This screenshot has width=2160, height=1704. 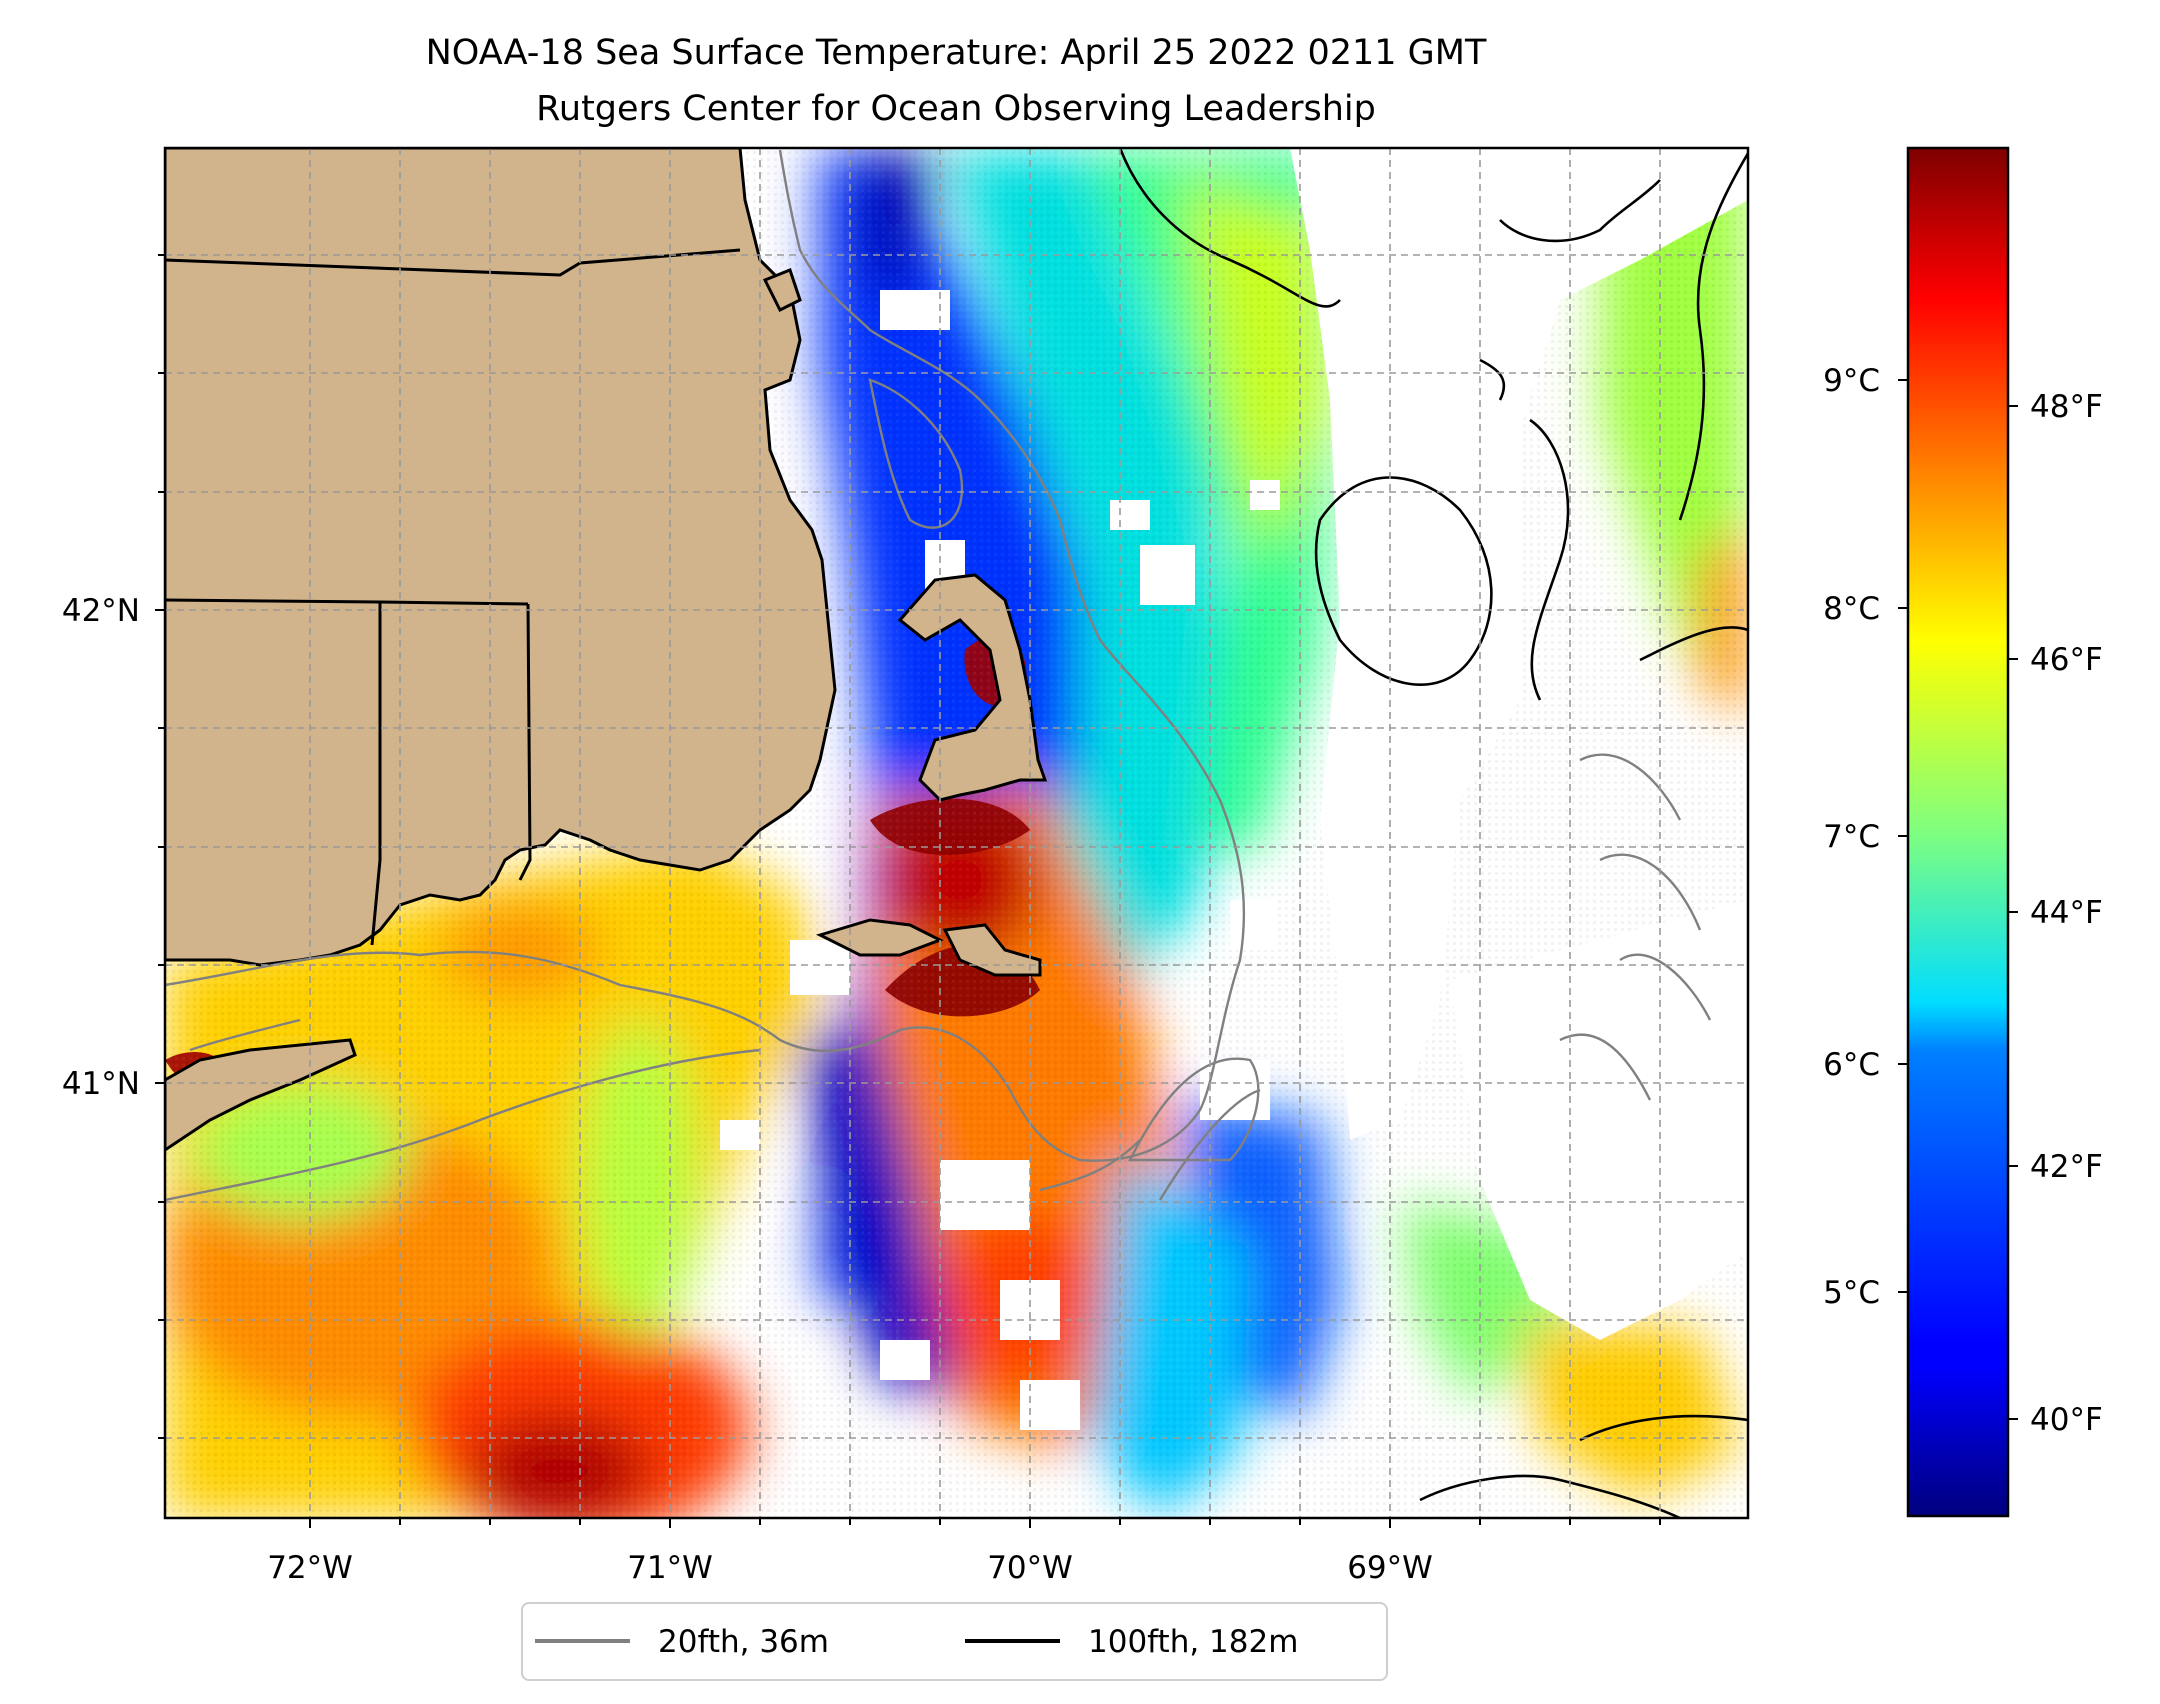 What do you see at coordinates (1851, 1065) in the screenshot?
I see `celsius-label: 6°C` at bounding box center [1851, 1065].